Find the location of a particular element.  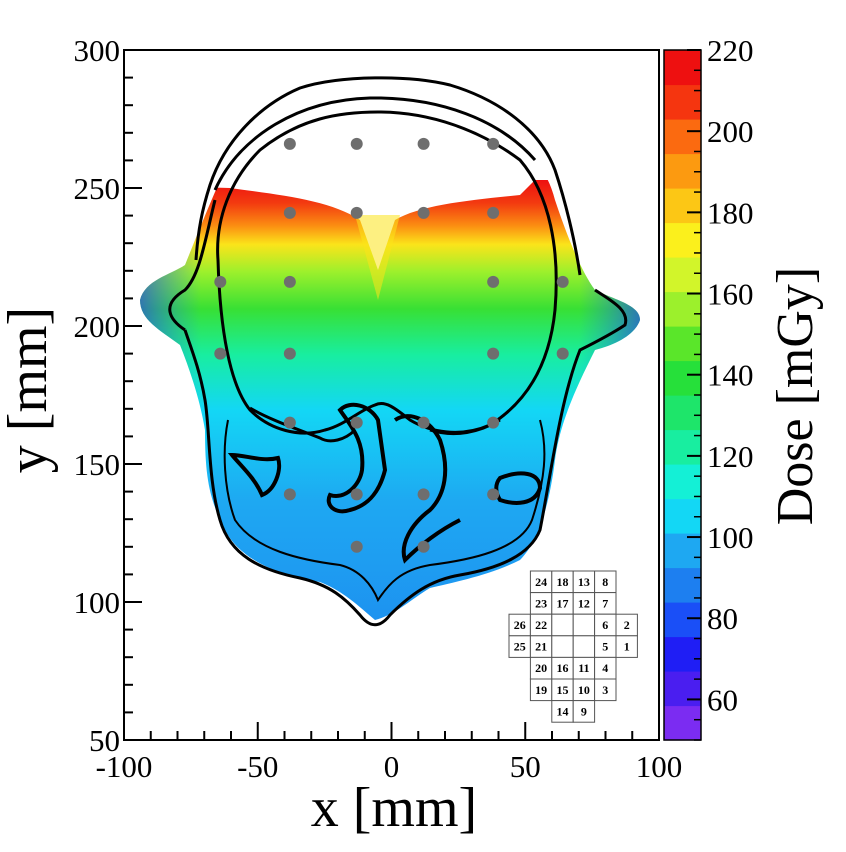

colorbar-tick-label: 220 is located at coordinates (730, 50).